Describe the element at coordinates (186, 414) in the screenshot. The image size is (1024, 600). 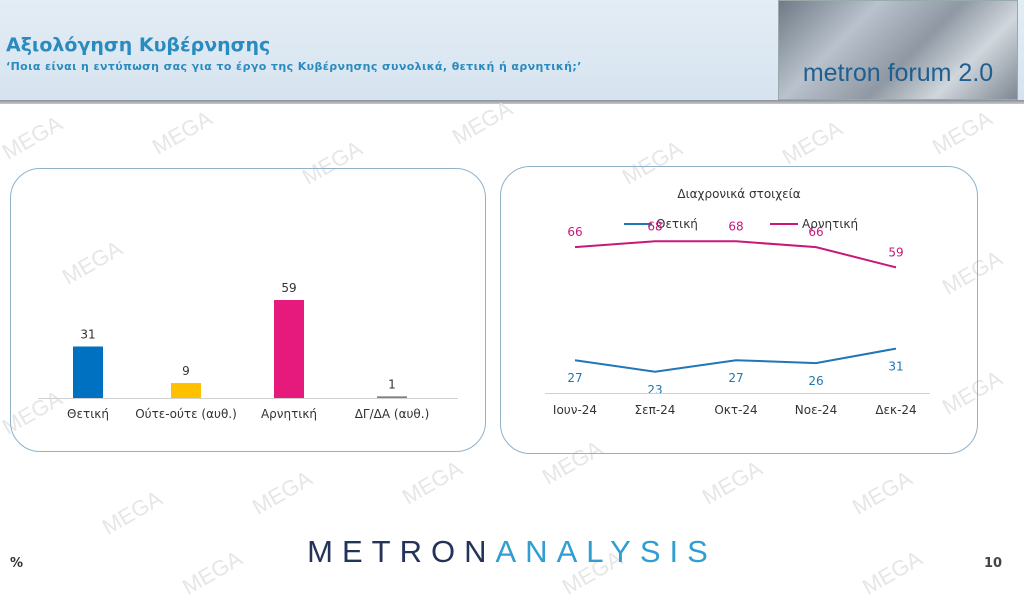
I see `bar-category-label: Ούτε-ούτε (αυθ.)` at that location.